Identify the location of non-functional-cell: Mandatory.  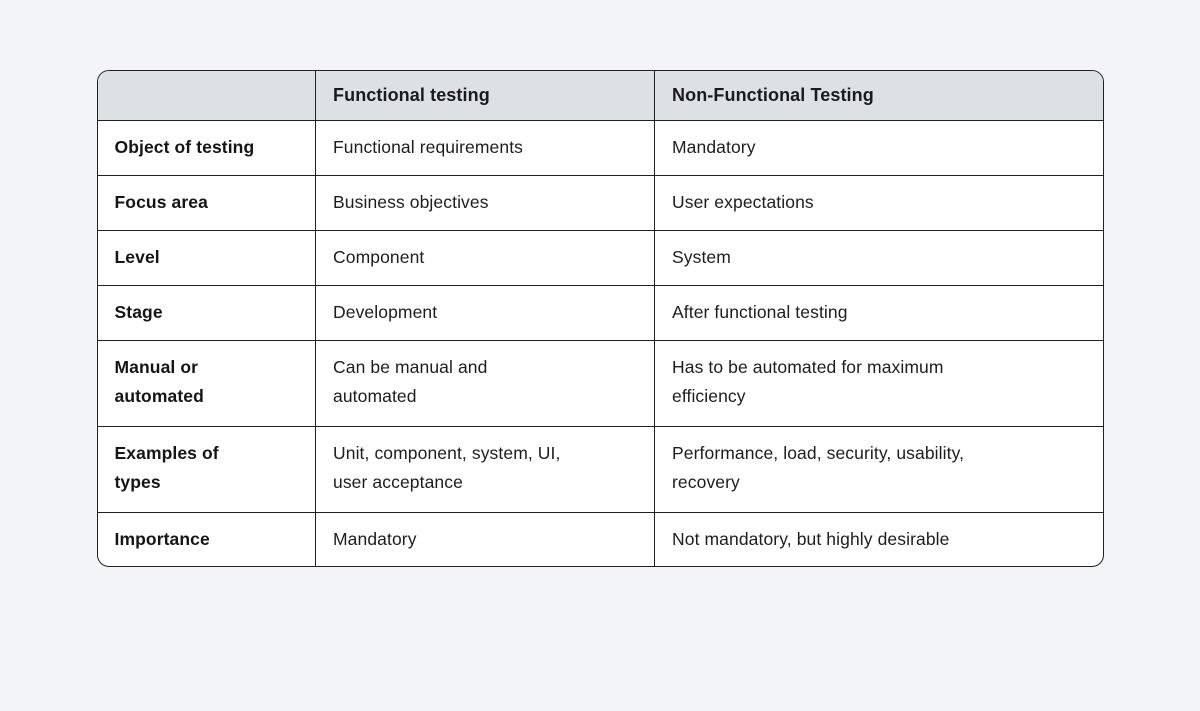
(878, 148).